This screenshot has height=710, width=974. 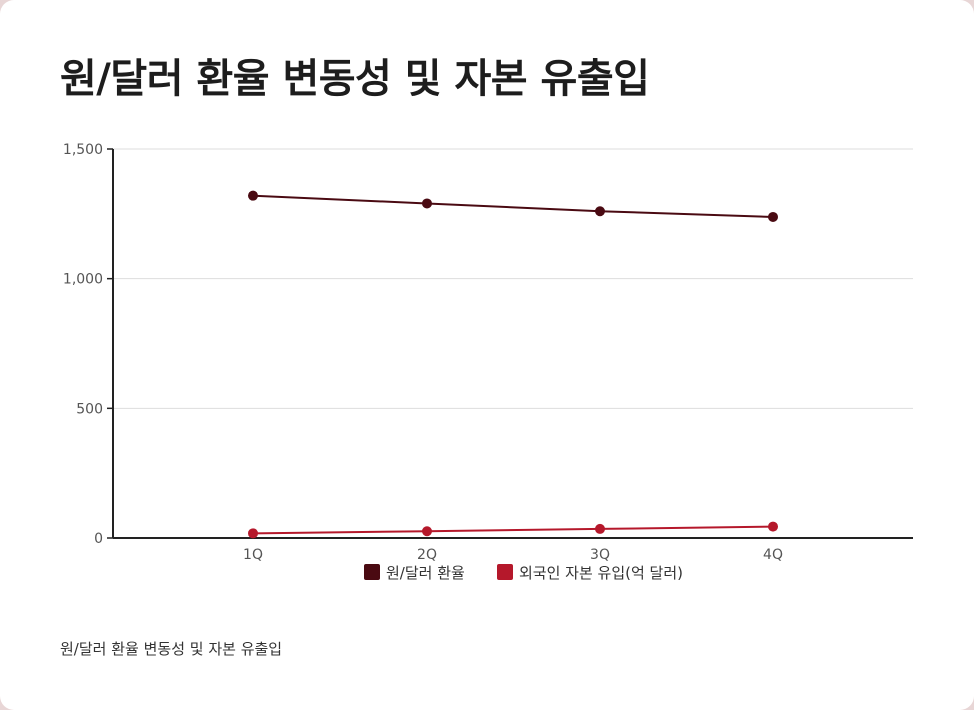 I want to click on y-tick-label: 1,000, so click(x=83, y=280).